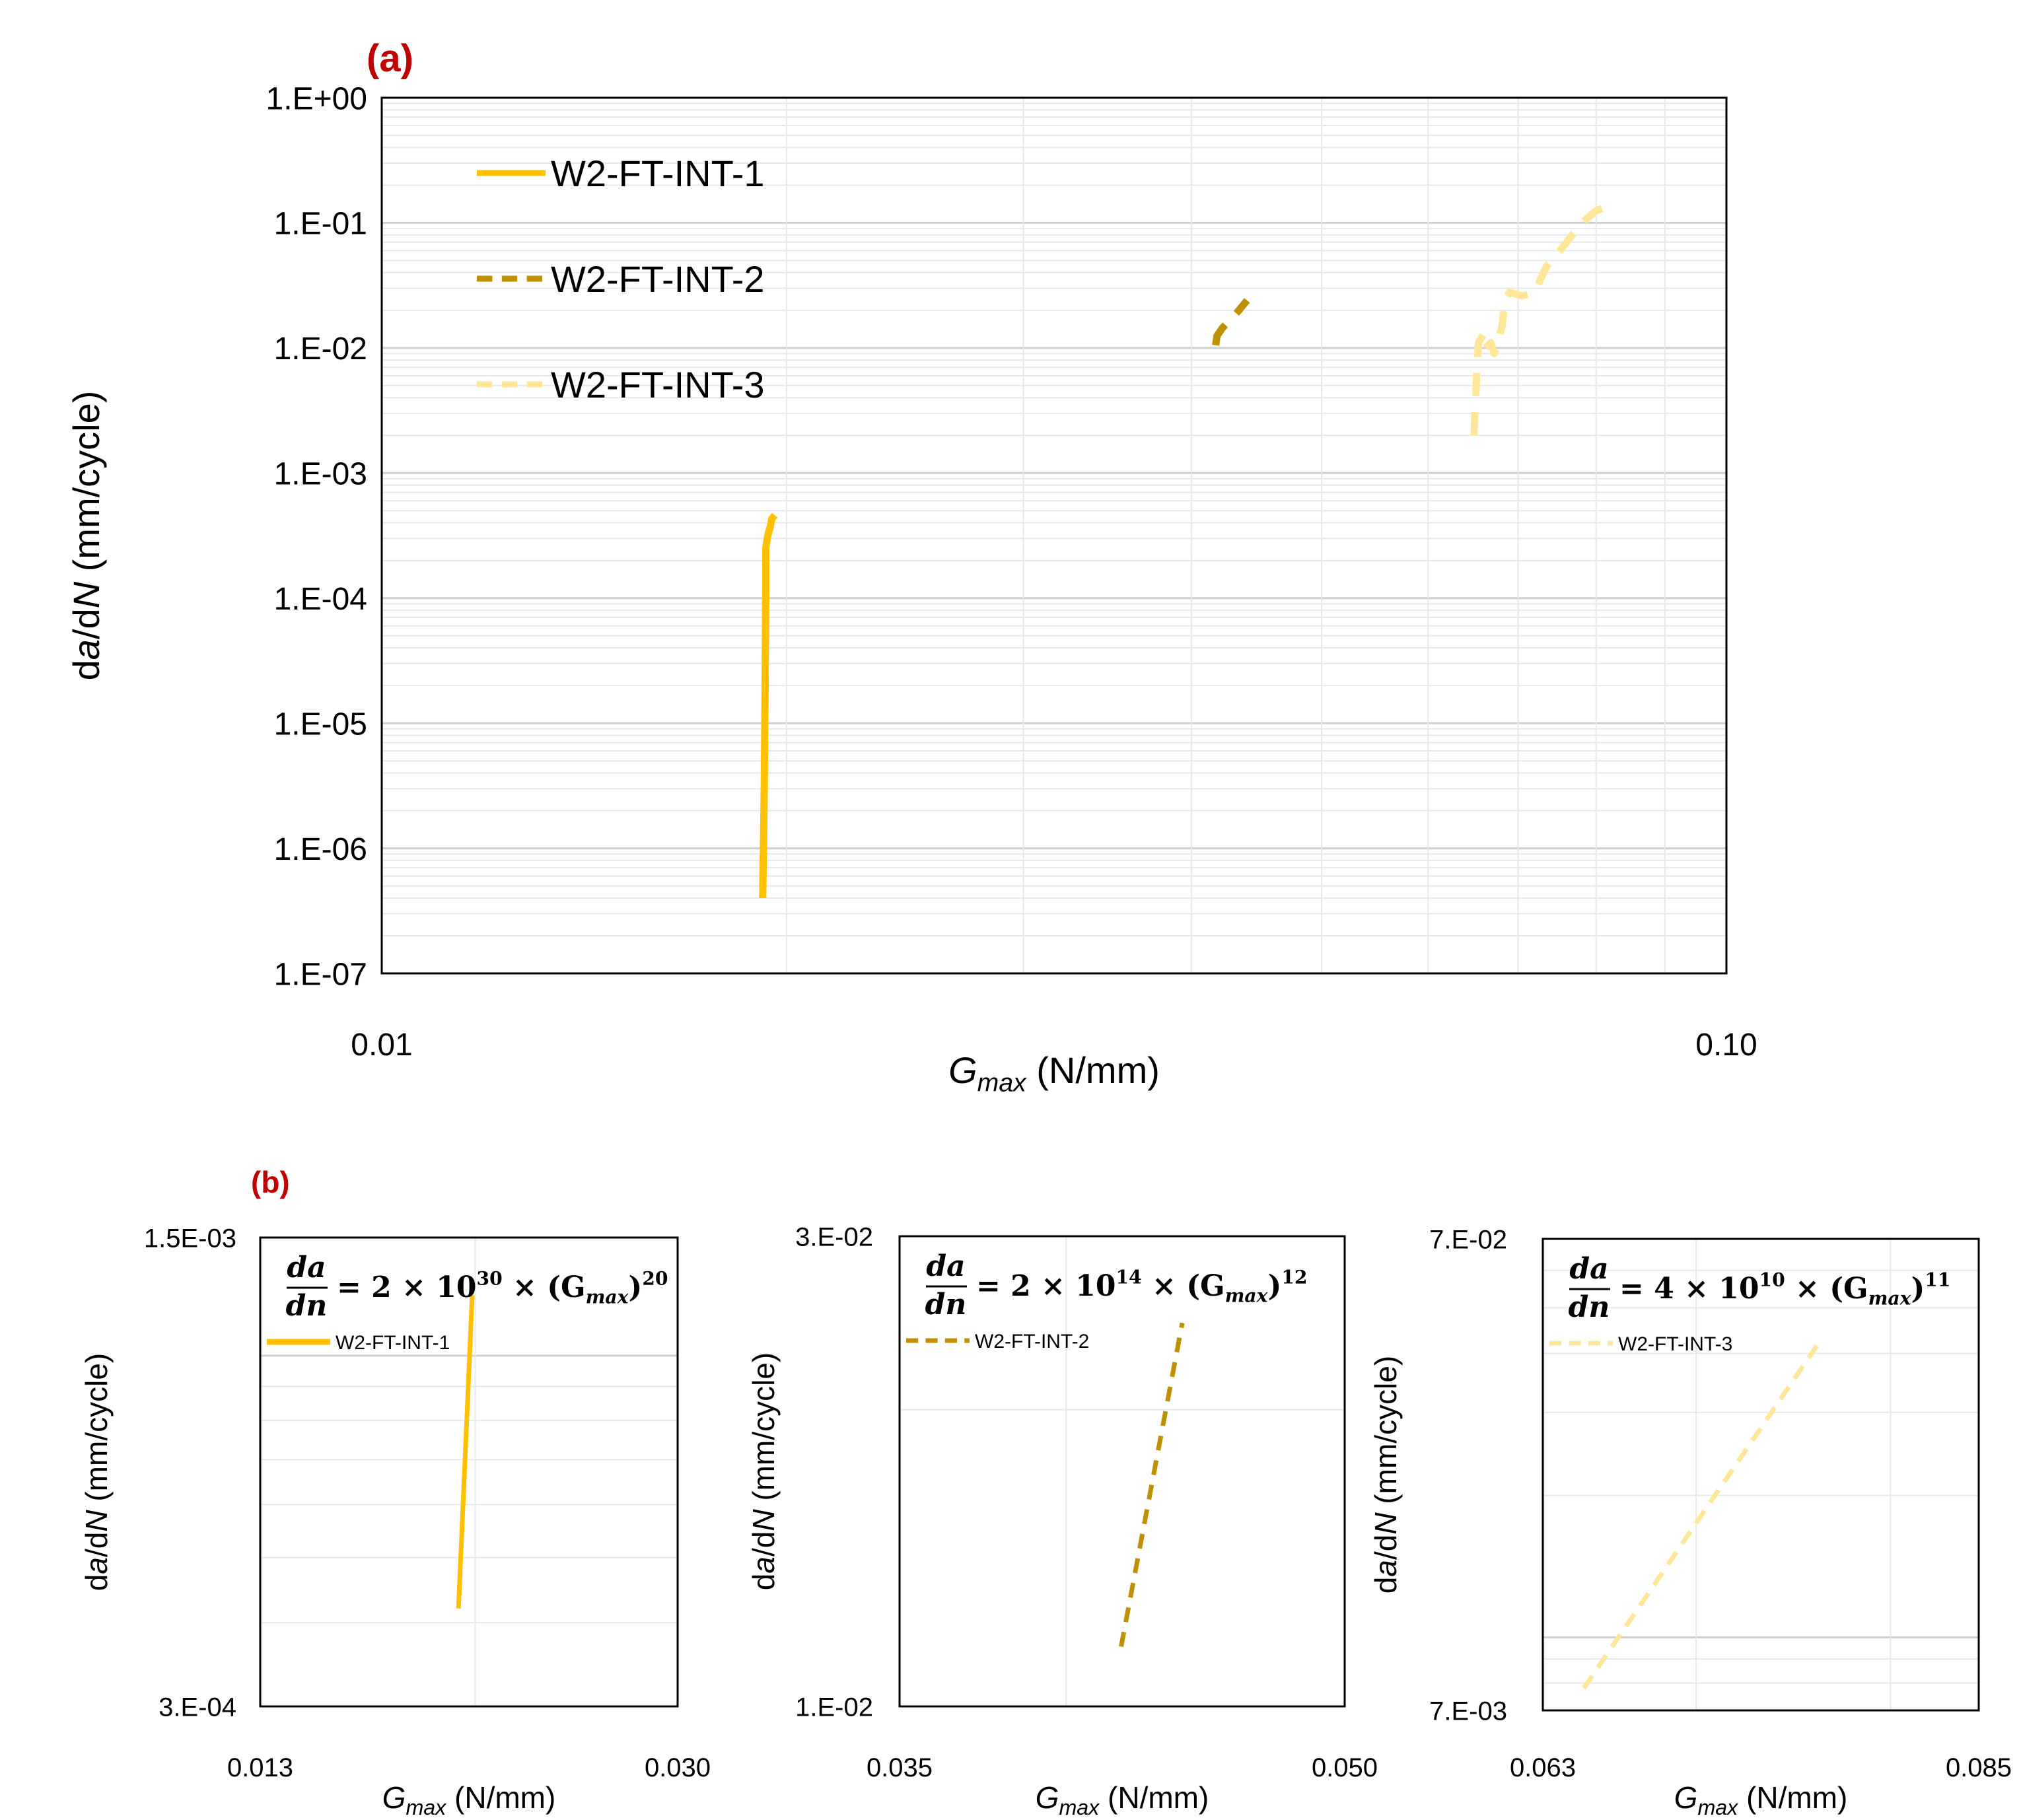 The height and width of the screenshot is (1820, 2021). I want to click on chart-b3-y-axis-label-part: d, so click(1385, 1585).